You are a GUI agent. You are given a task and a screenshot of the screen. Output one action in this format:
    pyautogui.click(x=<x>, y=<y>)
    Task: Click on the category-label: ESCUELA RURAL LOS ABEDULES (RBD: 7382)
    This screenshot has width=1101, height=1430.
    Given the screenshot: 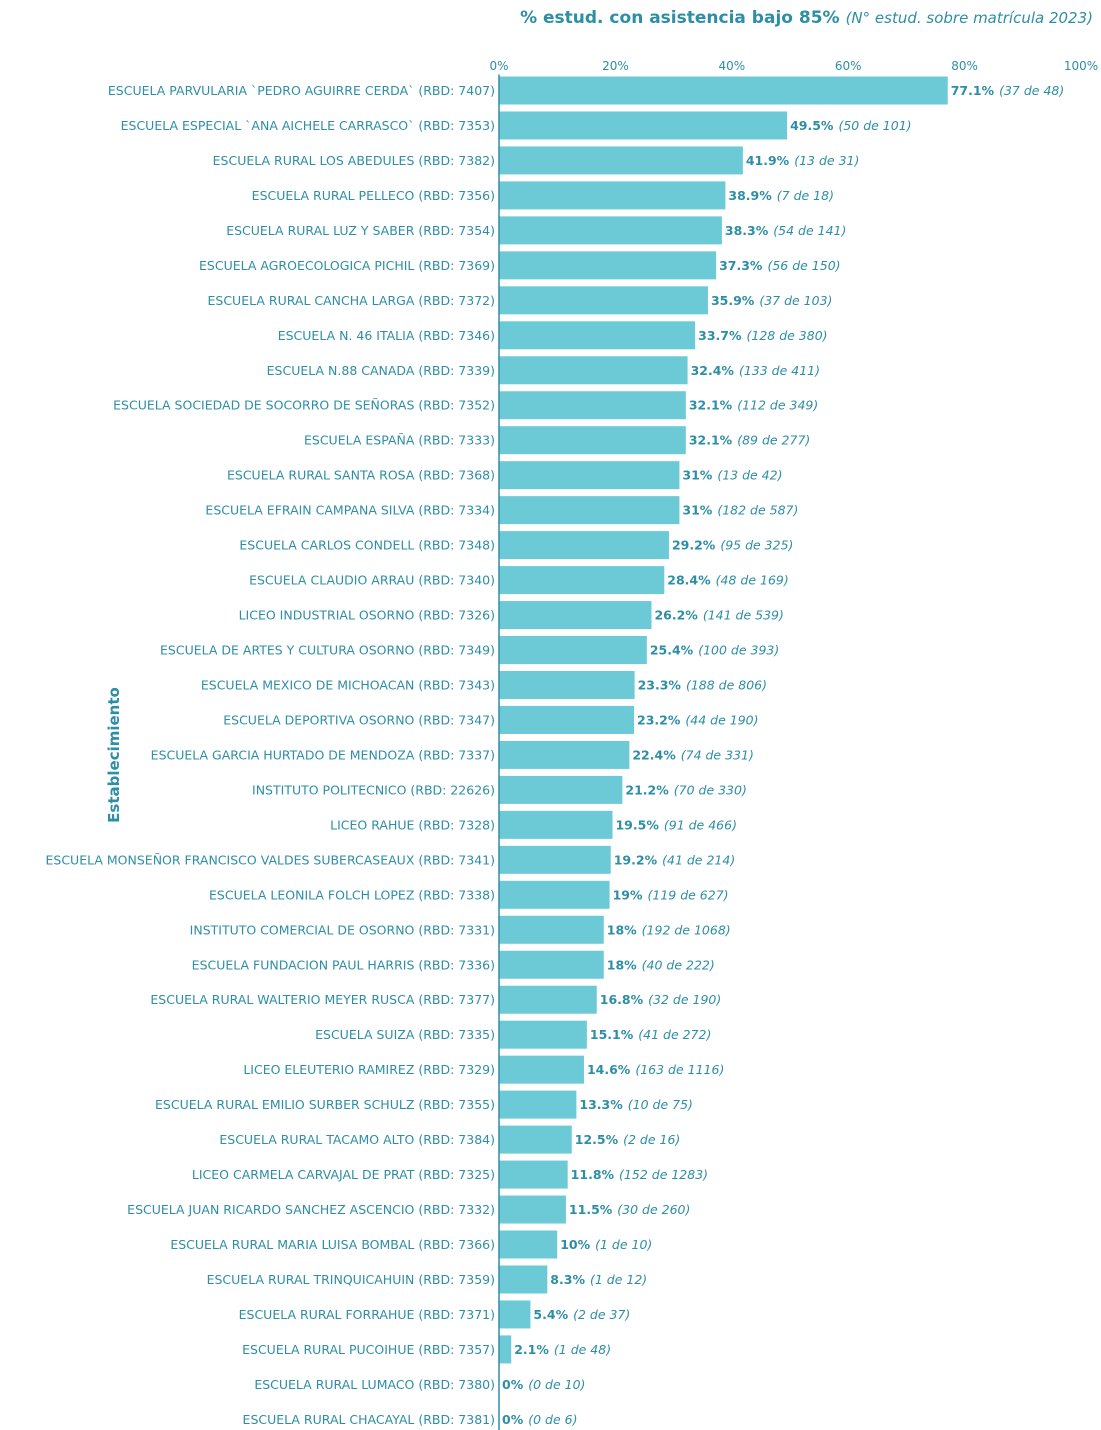 What is the action you would take?
    pyautogui.click(x=354, y=160)
    